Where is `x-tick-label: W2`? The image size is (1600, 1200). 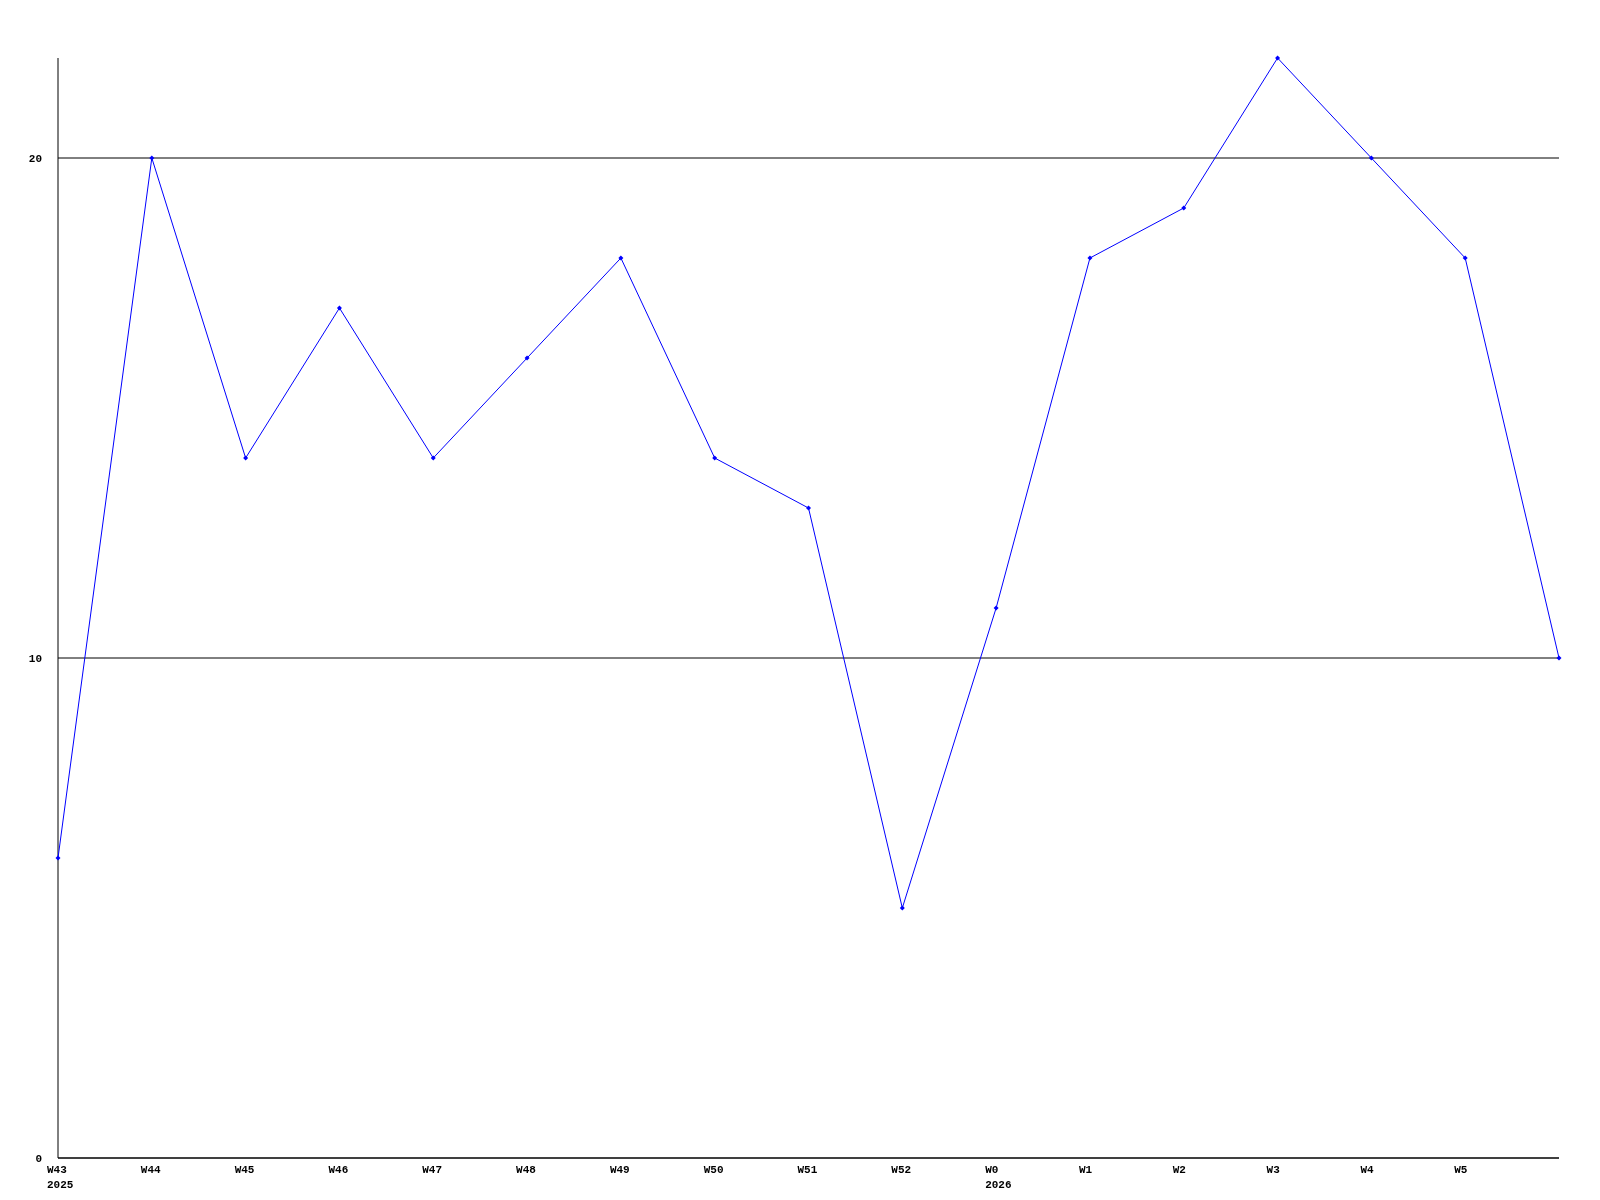
x-tick-label: W2 is located at coordinates (1179, 1170).